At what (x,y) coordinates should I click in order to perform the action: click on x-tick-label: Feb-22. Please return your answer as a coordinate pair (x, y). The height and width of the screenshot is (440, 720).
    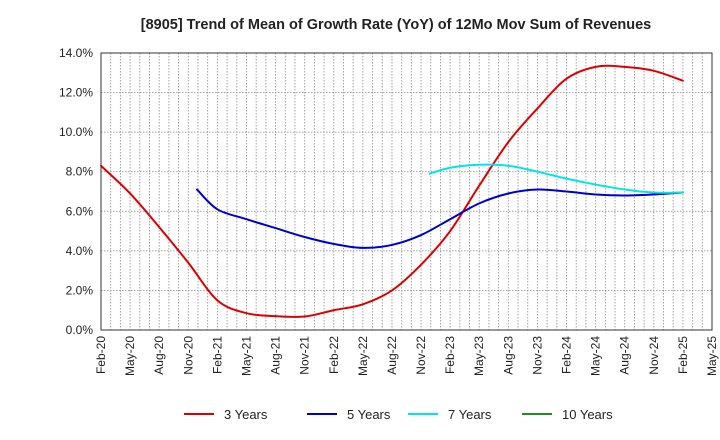
    Looking at the image, I should click on (334, 355).